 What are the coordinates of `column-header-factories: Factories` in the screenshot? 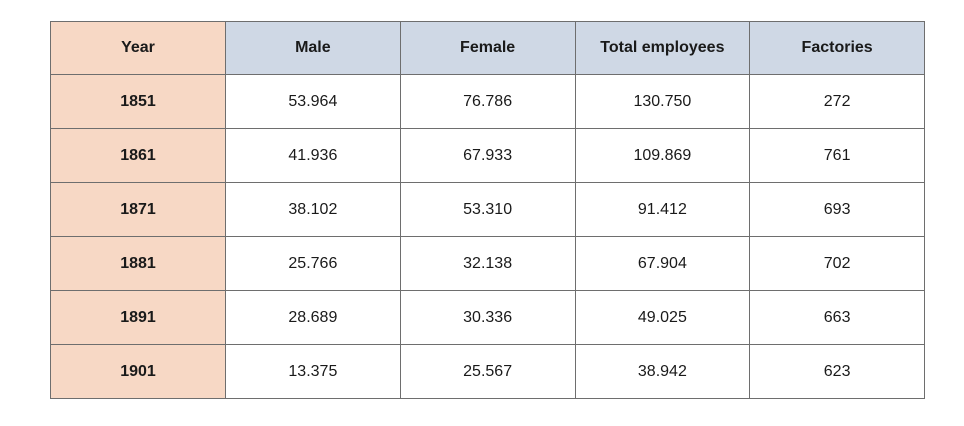 It's located at (837, 48).